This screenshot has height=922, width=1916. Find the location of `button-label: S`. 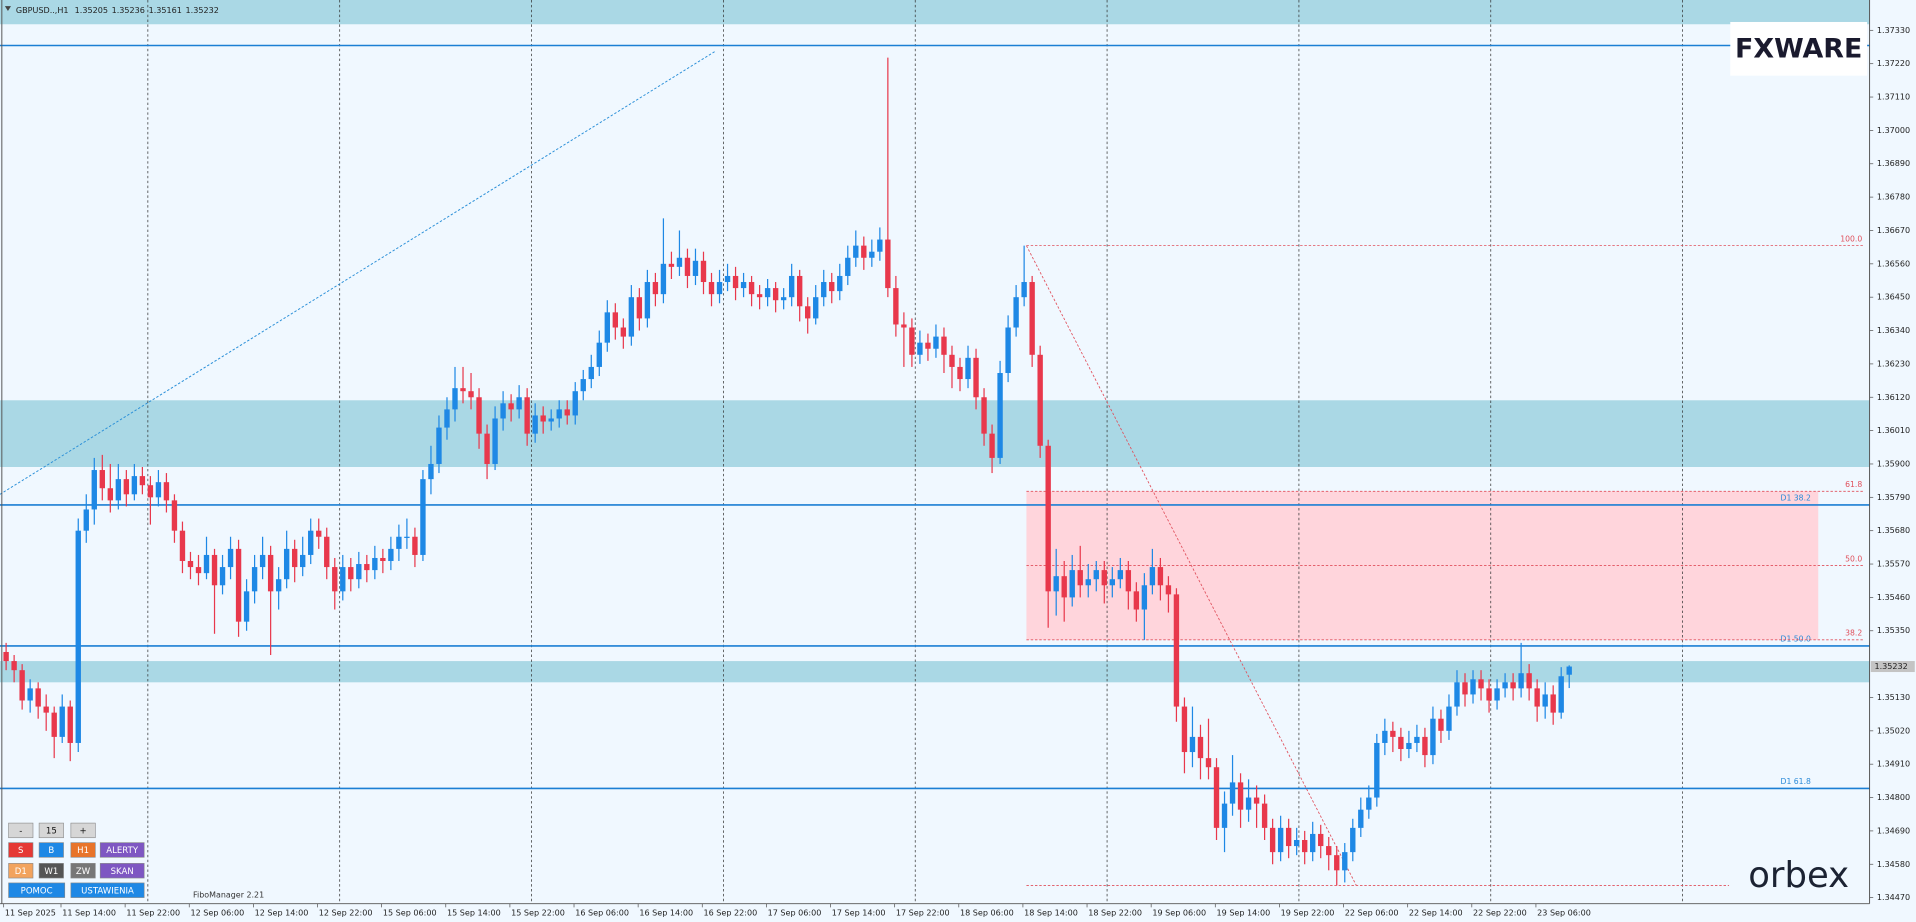

button-label: S is located at coordinates (20, 851).